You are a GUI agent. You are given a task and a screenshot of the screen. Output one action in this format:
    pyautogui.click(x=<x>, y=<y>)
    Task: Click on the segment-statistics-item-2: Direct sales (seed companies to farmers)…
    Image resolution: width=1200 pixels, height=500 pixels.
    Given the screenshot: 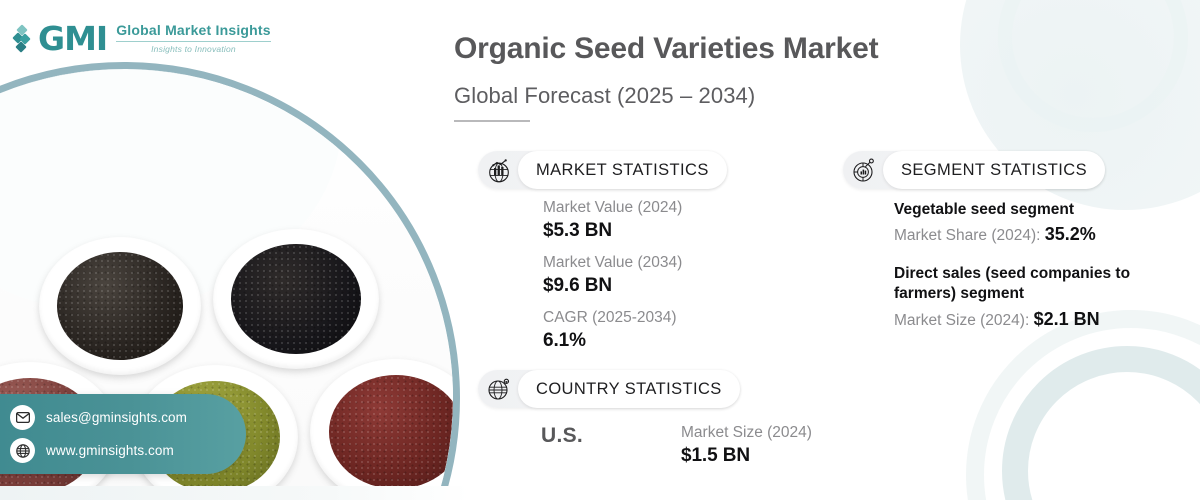 What is the action you would take?
    pyautogui.click(x=1030, y=297)
    